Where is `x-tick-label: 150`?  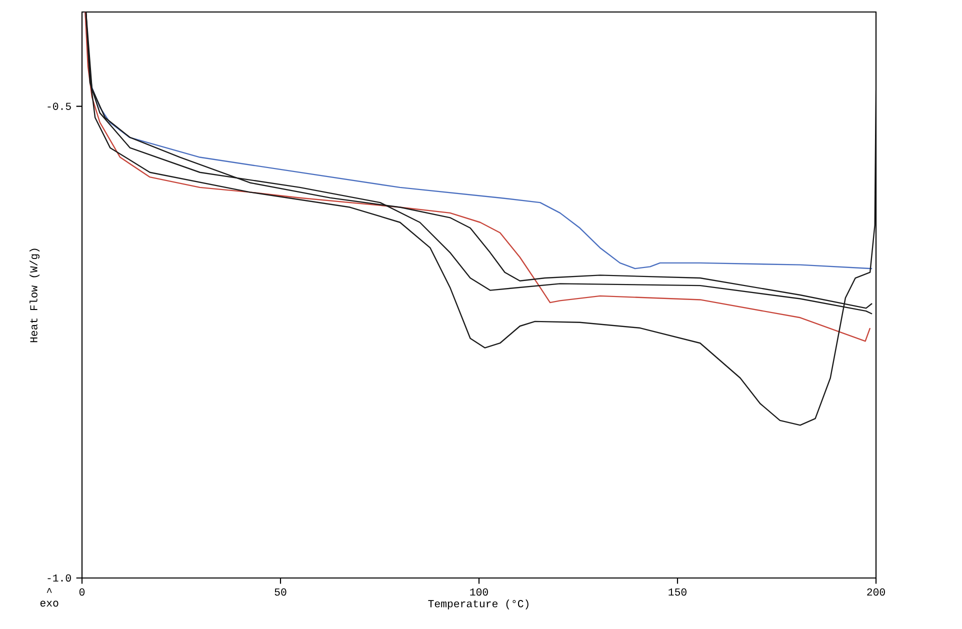
x-tick-label: 150 is located at coordinates (677, 592).